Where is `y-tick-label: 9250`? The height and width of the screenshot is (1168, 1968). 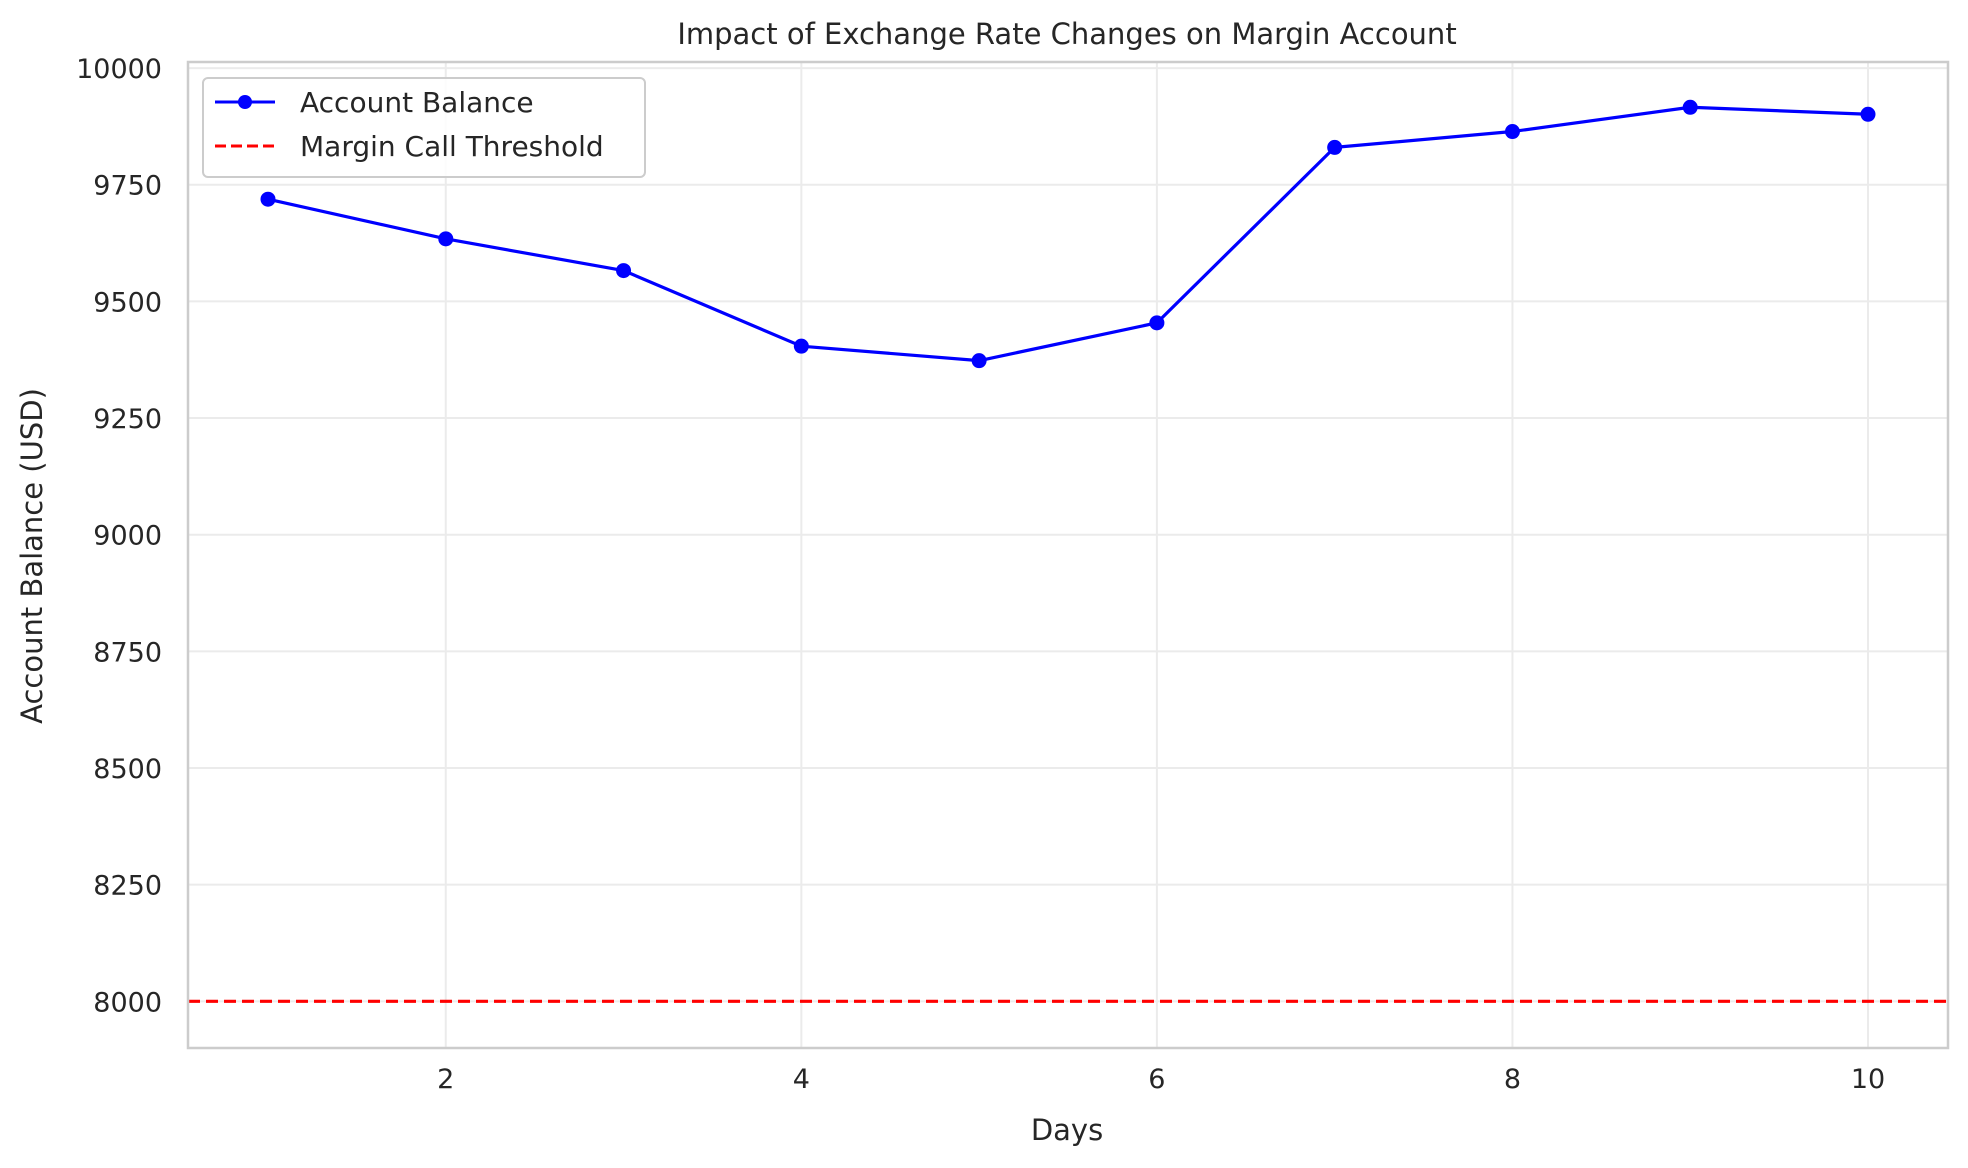
y-tick-label: 9250 is located at coordinates (127, 419).